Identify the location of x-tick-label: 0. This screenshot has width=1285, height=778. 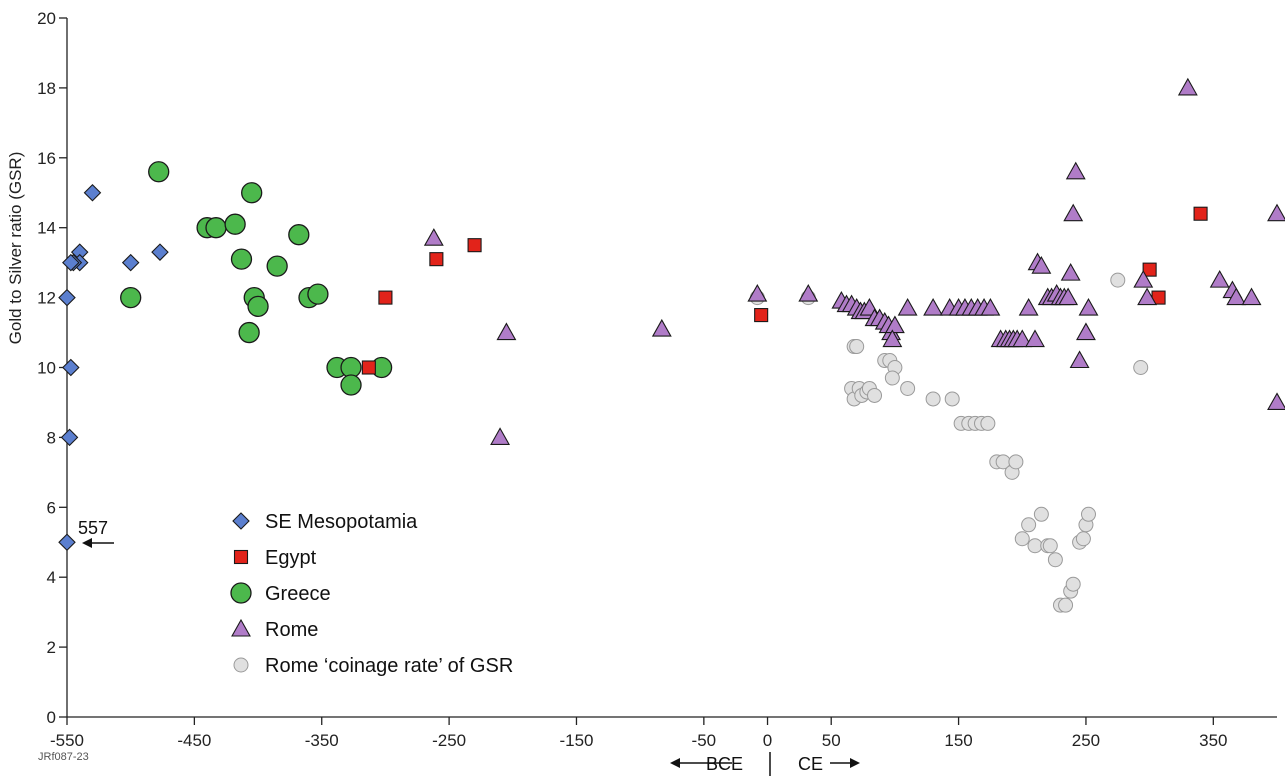
(767, 740).